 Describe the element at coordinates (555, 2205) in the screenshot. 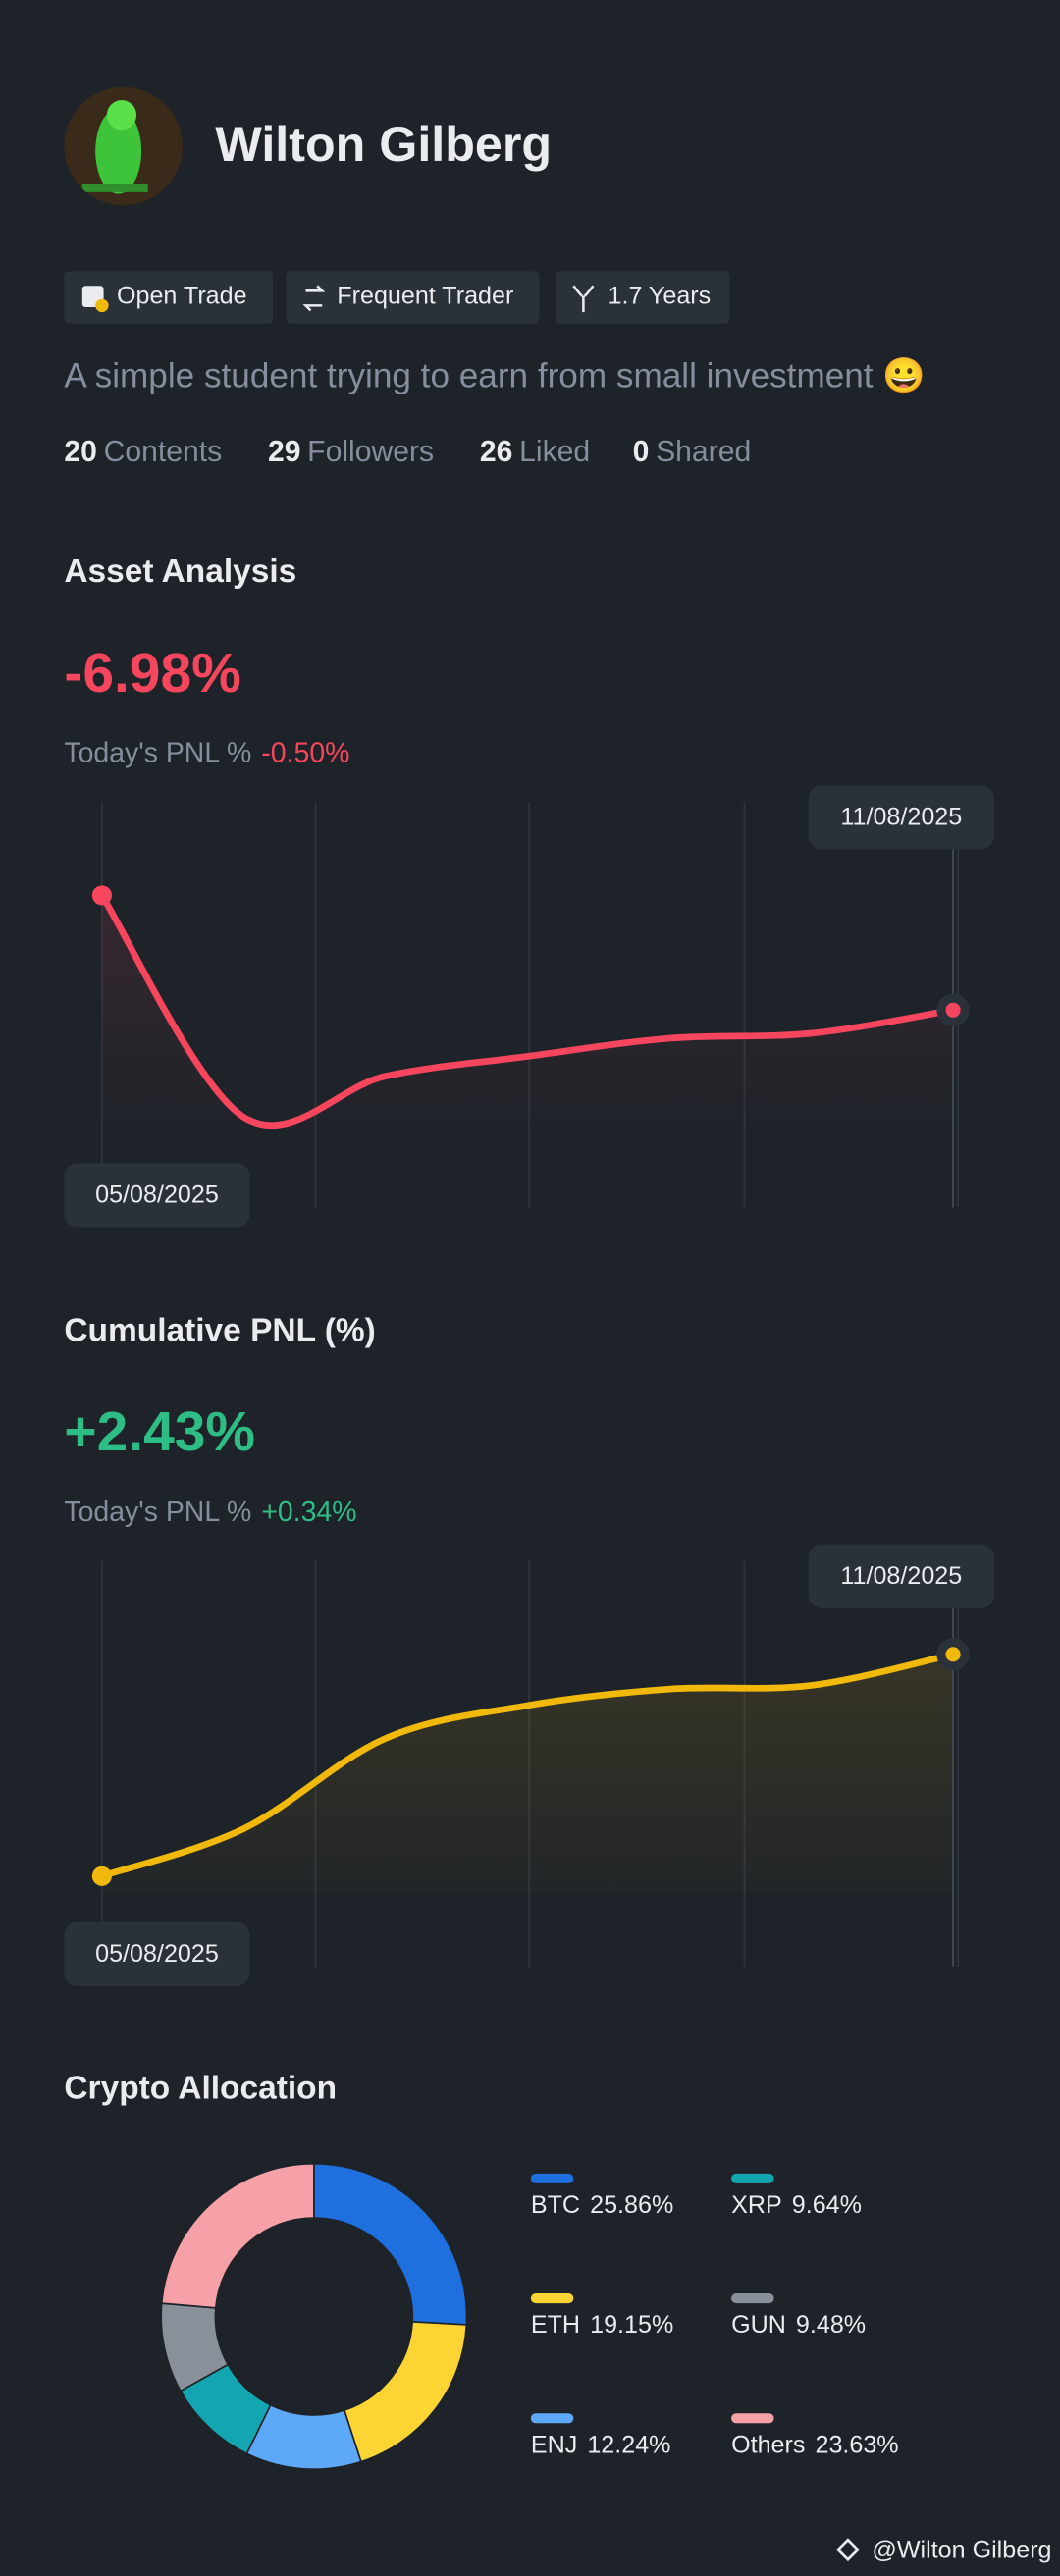

I see `legend-name: BTC` at that location.